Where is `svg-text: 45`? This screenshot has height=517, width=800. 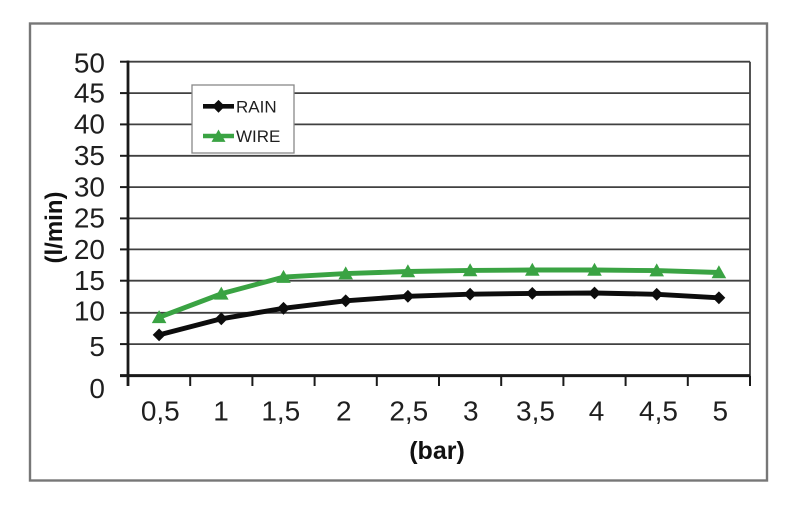
svg-text: 45 is located at coordinates (89, 93).